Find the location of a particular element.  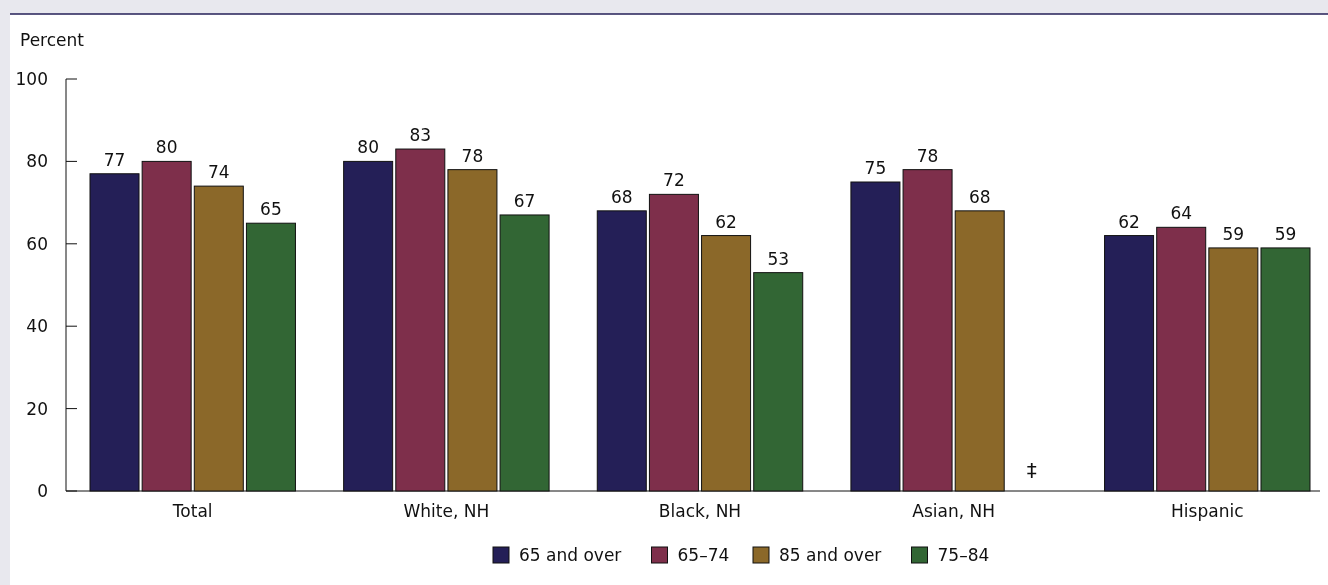

data-label: 74 is located at coordinates (218, 172).